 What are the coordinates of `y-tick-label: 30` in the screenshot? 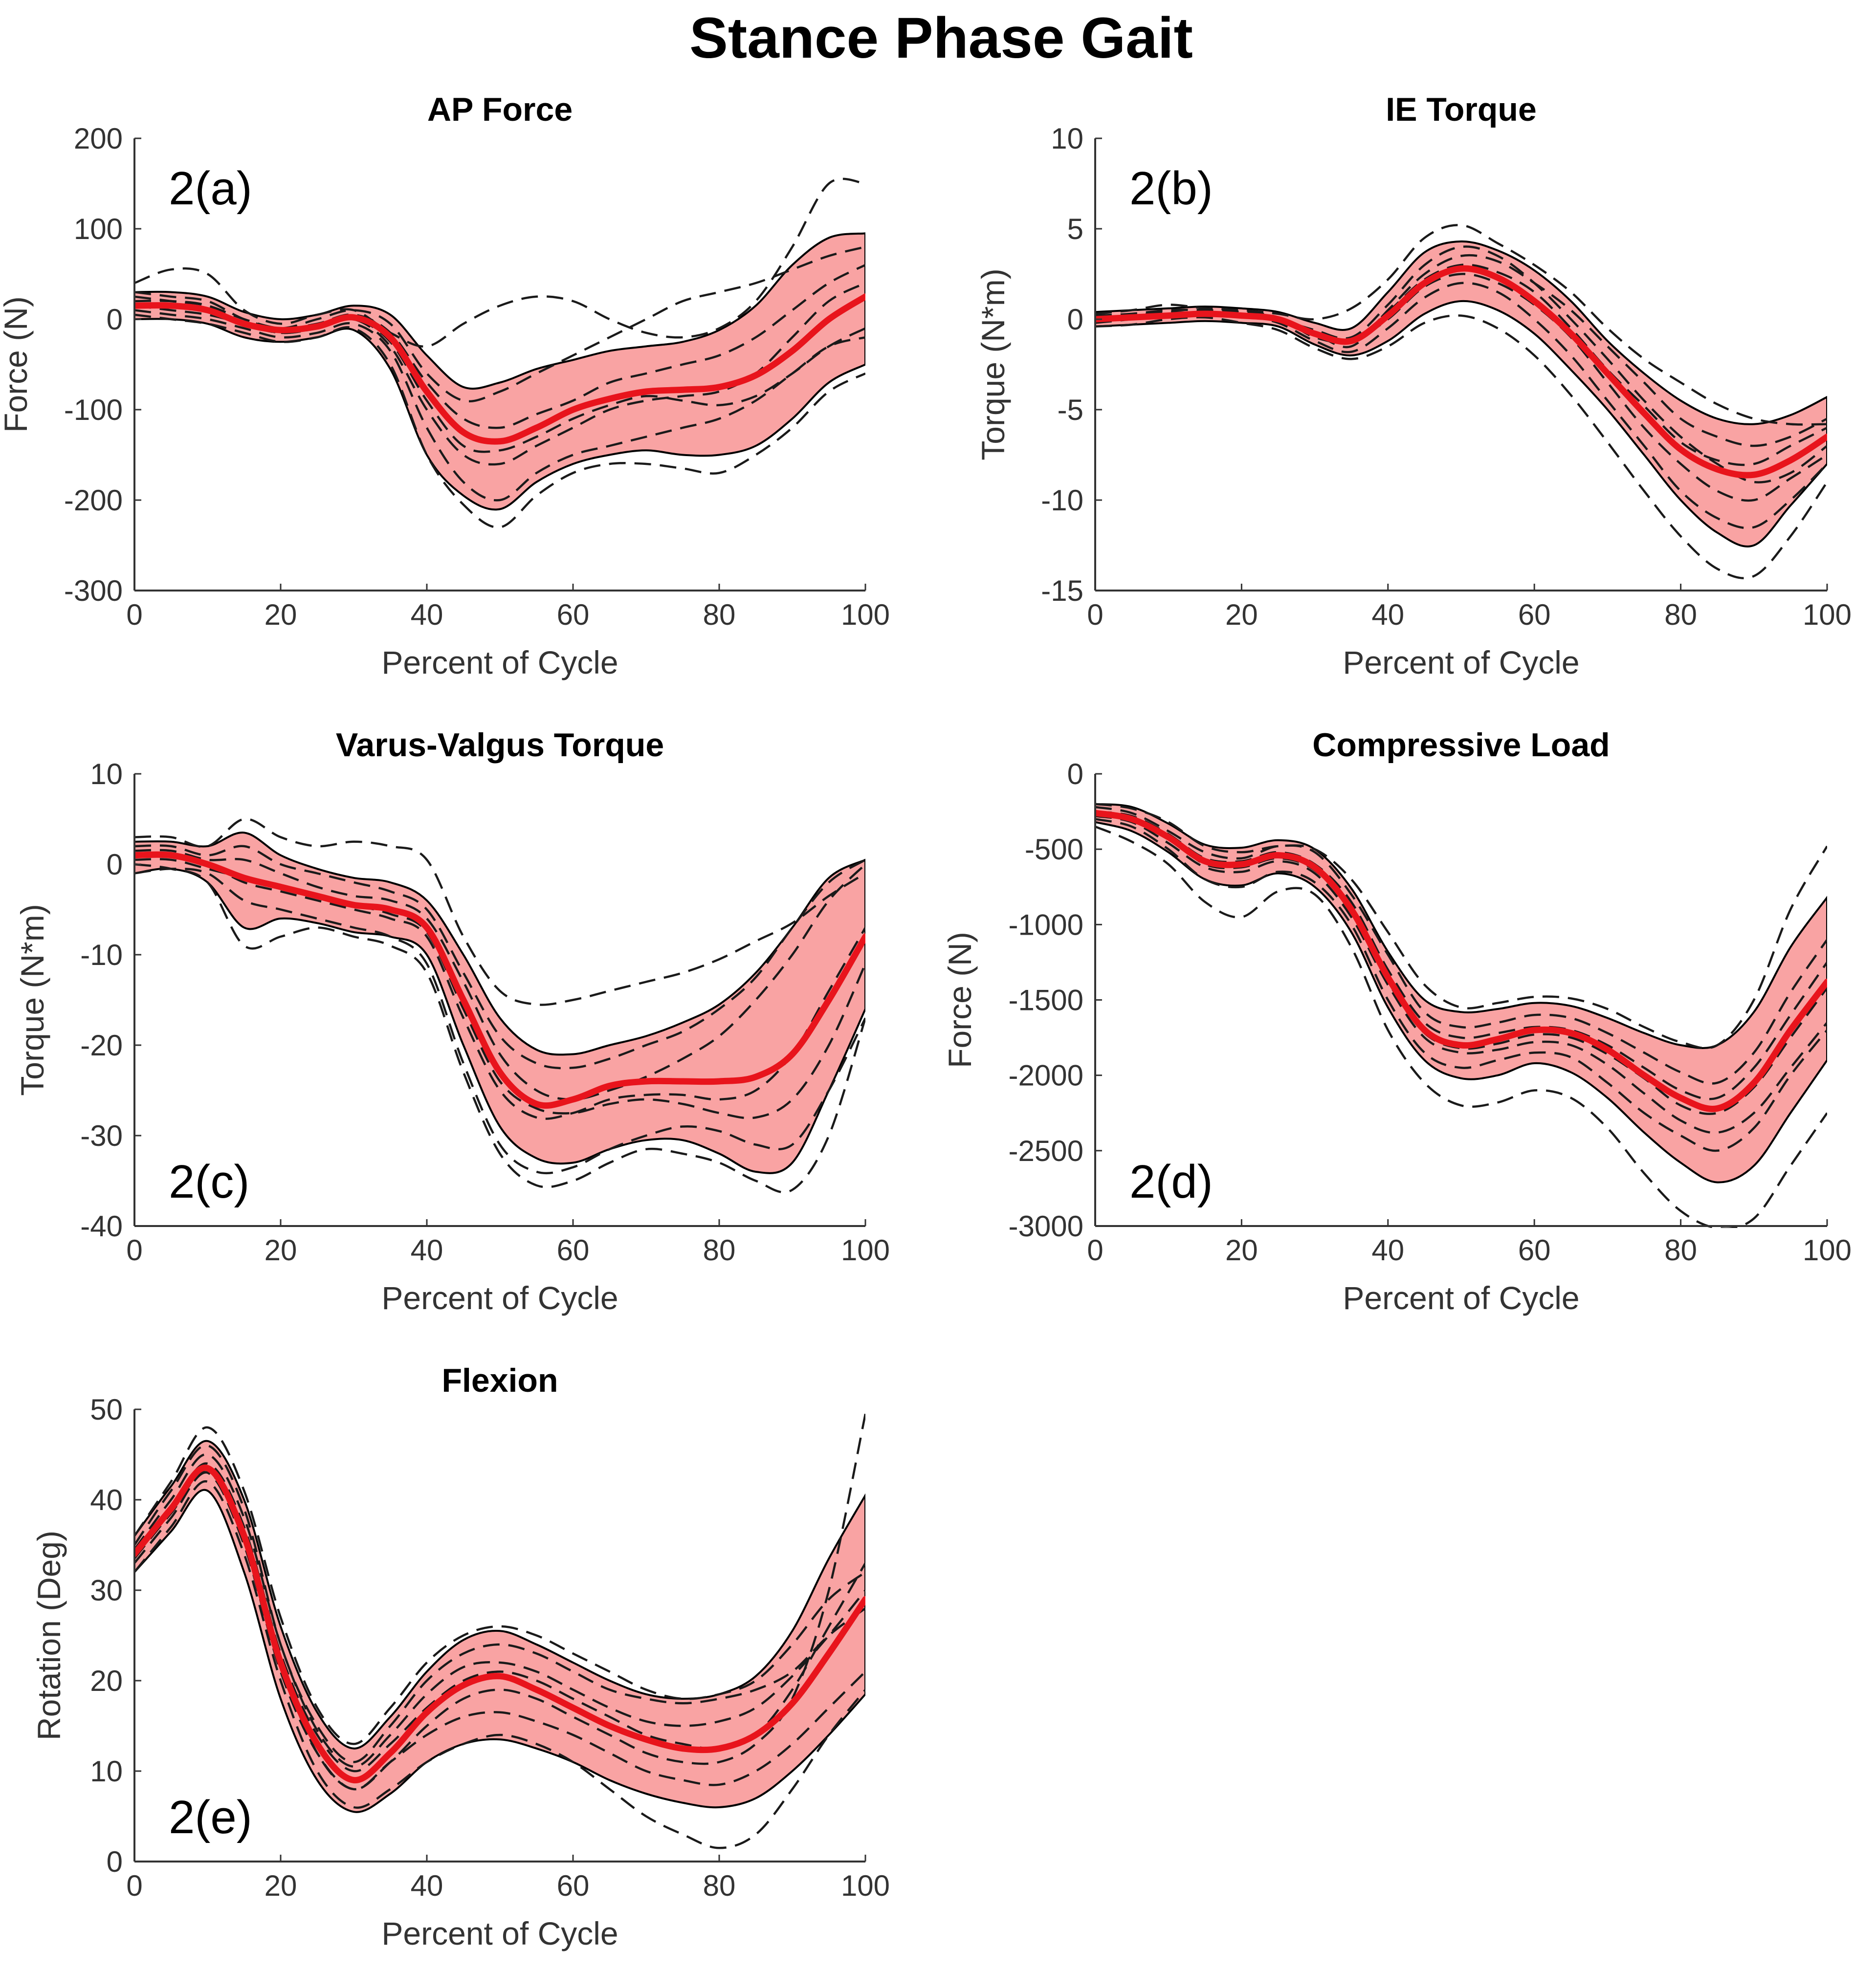 It's located at (106, 1590).